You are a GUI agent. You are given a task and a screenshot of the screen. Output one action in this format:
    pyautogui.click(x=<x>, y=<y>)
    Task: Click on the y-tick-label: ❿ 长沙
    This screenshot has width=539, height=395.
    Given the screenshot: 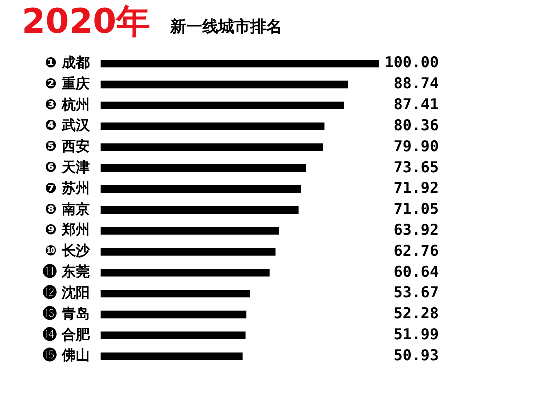 What is the action you would take?
    pyautogui.click(x=68, y=252)
    